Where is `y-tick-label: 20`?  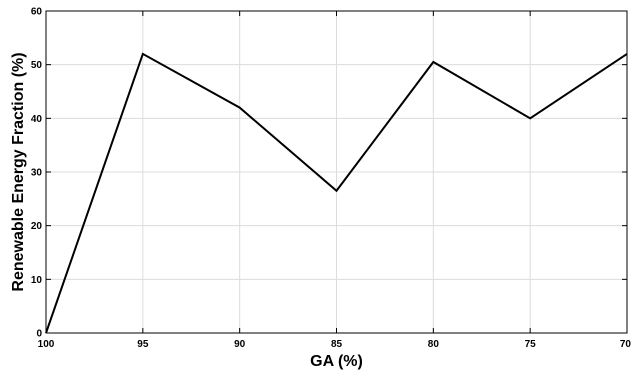 y-tick-label: 20 is located at coordinates (37, 226).